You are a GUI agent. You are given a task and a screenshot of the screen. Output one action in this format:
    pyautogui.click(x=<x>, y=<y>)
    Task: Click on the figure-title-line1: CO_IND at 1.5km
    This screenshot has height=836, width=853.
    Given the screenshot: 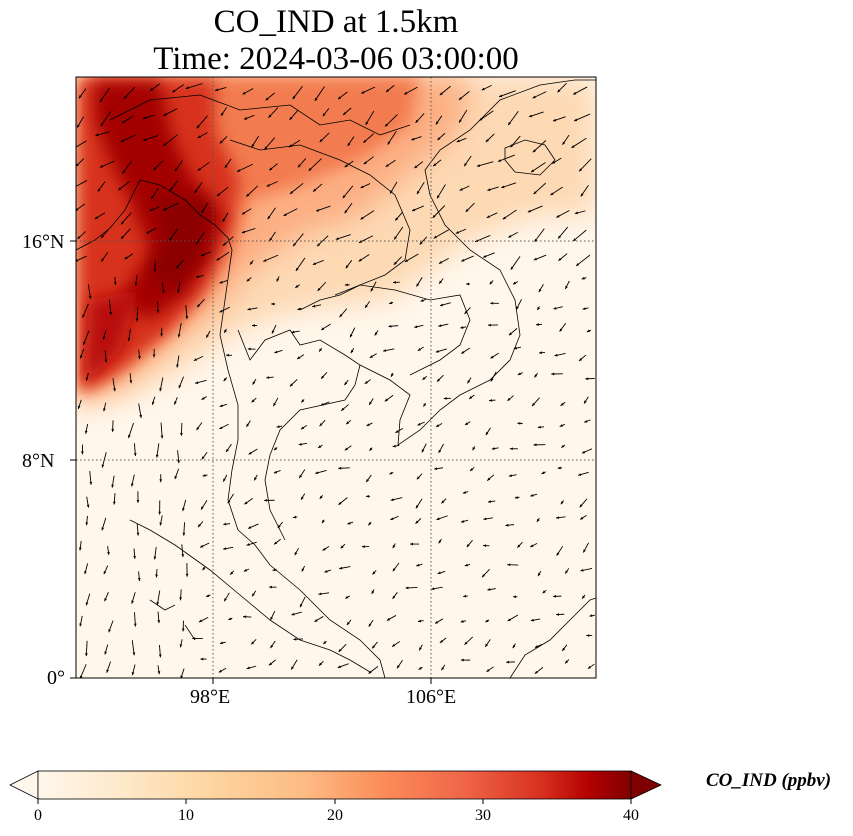 What is the action you would take?
    pyautogui.click(x=336, y=22)
    